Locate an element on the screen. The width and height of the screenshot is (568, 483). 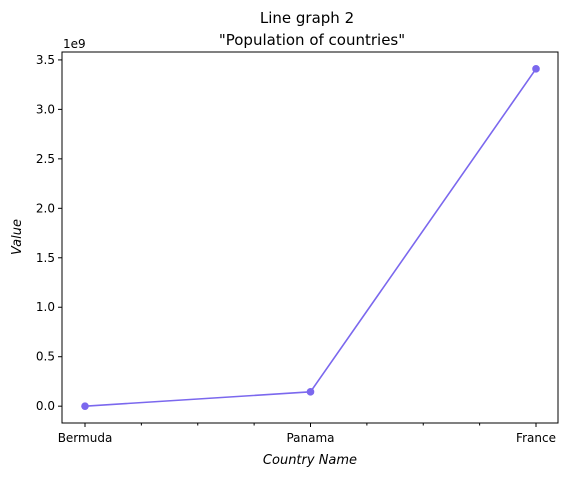
y-tick-label: 3.0 is located at coordinates (45, 109).